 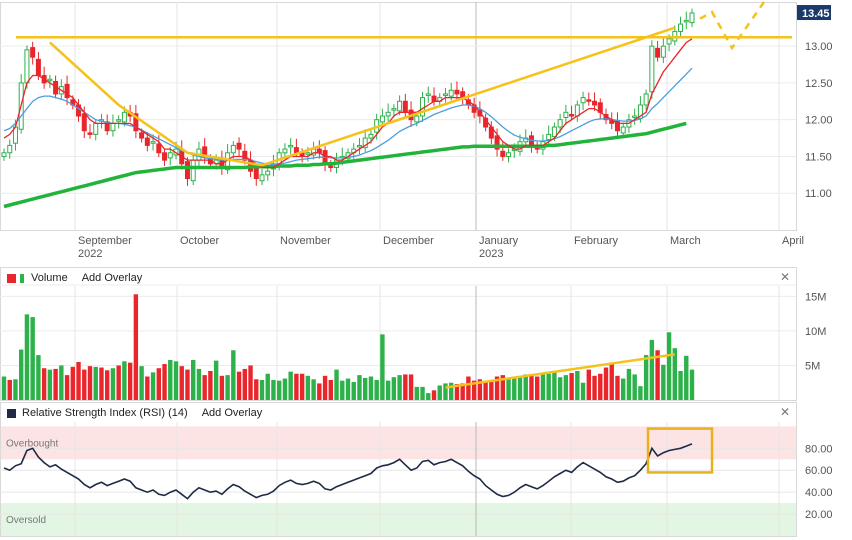 I want to click on volume-title: Volume, so click(x=49, y=278).